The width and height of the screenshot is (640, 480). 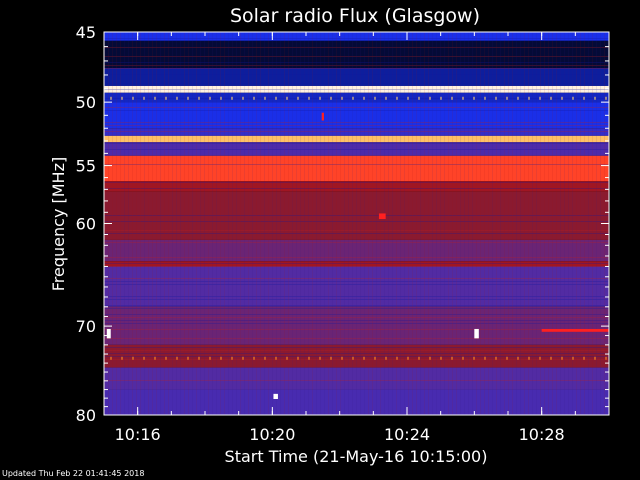 What do you see at coordinates (86, 224) in the screenshot?
I see `y-tick-label: 60` at bounding box center [86, 224].